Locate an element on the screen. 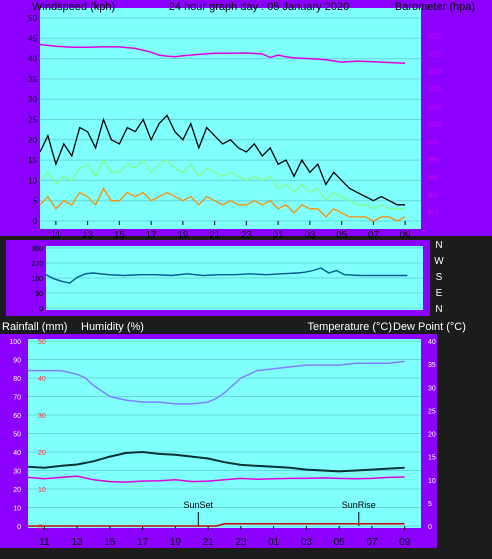 The width and height of the screenshot is (492, 559). direction-tick-label: 270 is located at coordinates (37, 264).